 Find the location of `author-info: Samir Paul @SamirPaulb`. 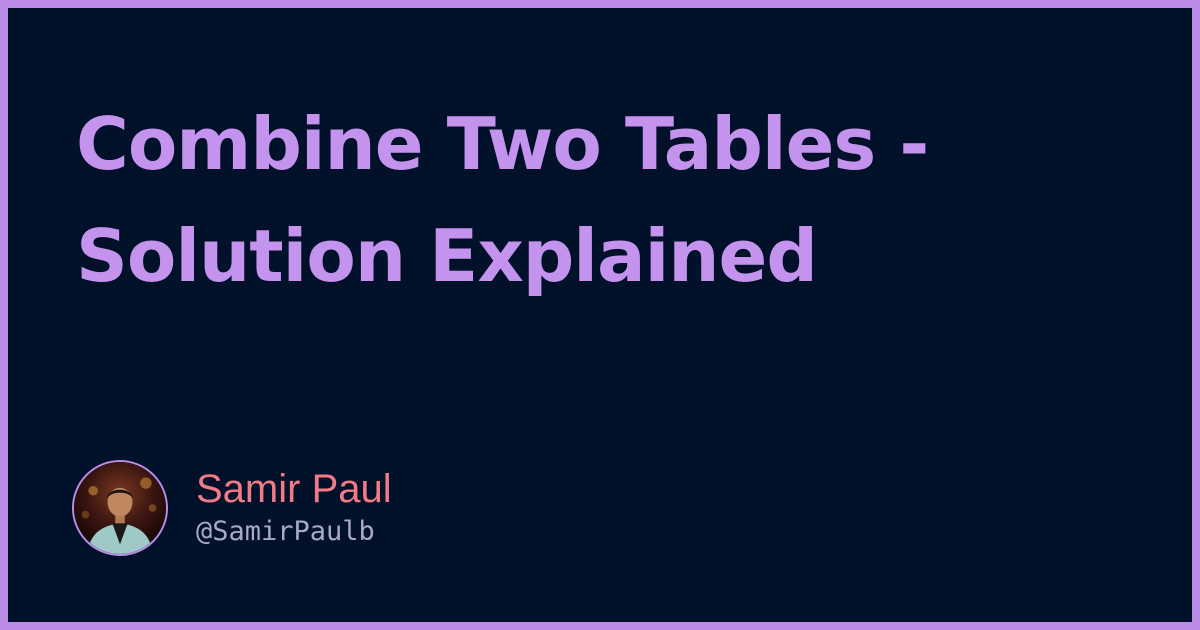

author-info: Samir Paul @SamirPaulb is located at coordinates (294, 508).